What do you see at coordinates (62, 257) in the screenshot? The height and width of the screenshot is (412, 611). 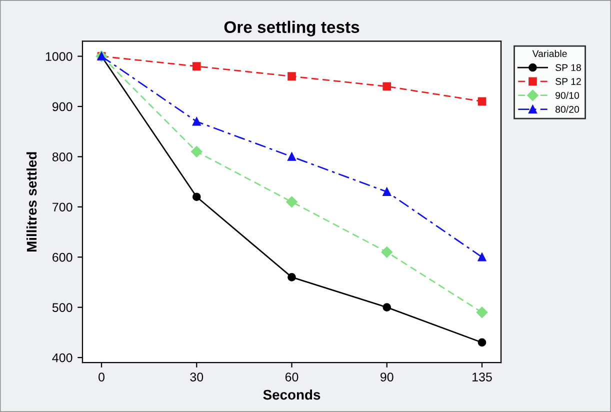 I see `y-tick-label: 600` at bounding box center [62, 257].